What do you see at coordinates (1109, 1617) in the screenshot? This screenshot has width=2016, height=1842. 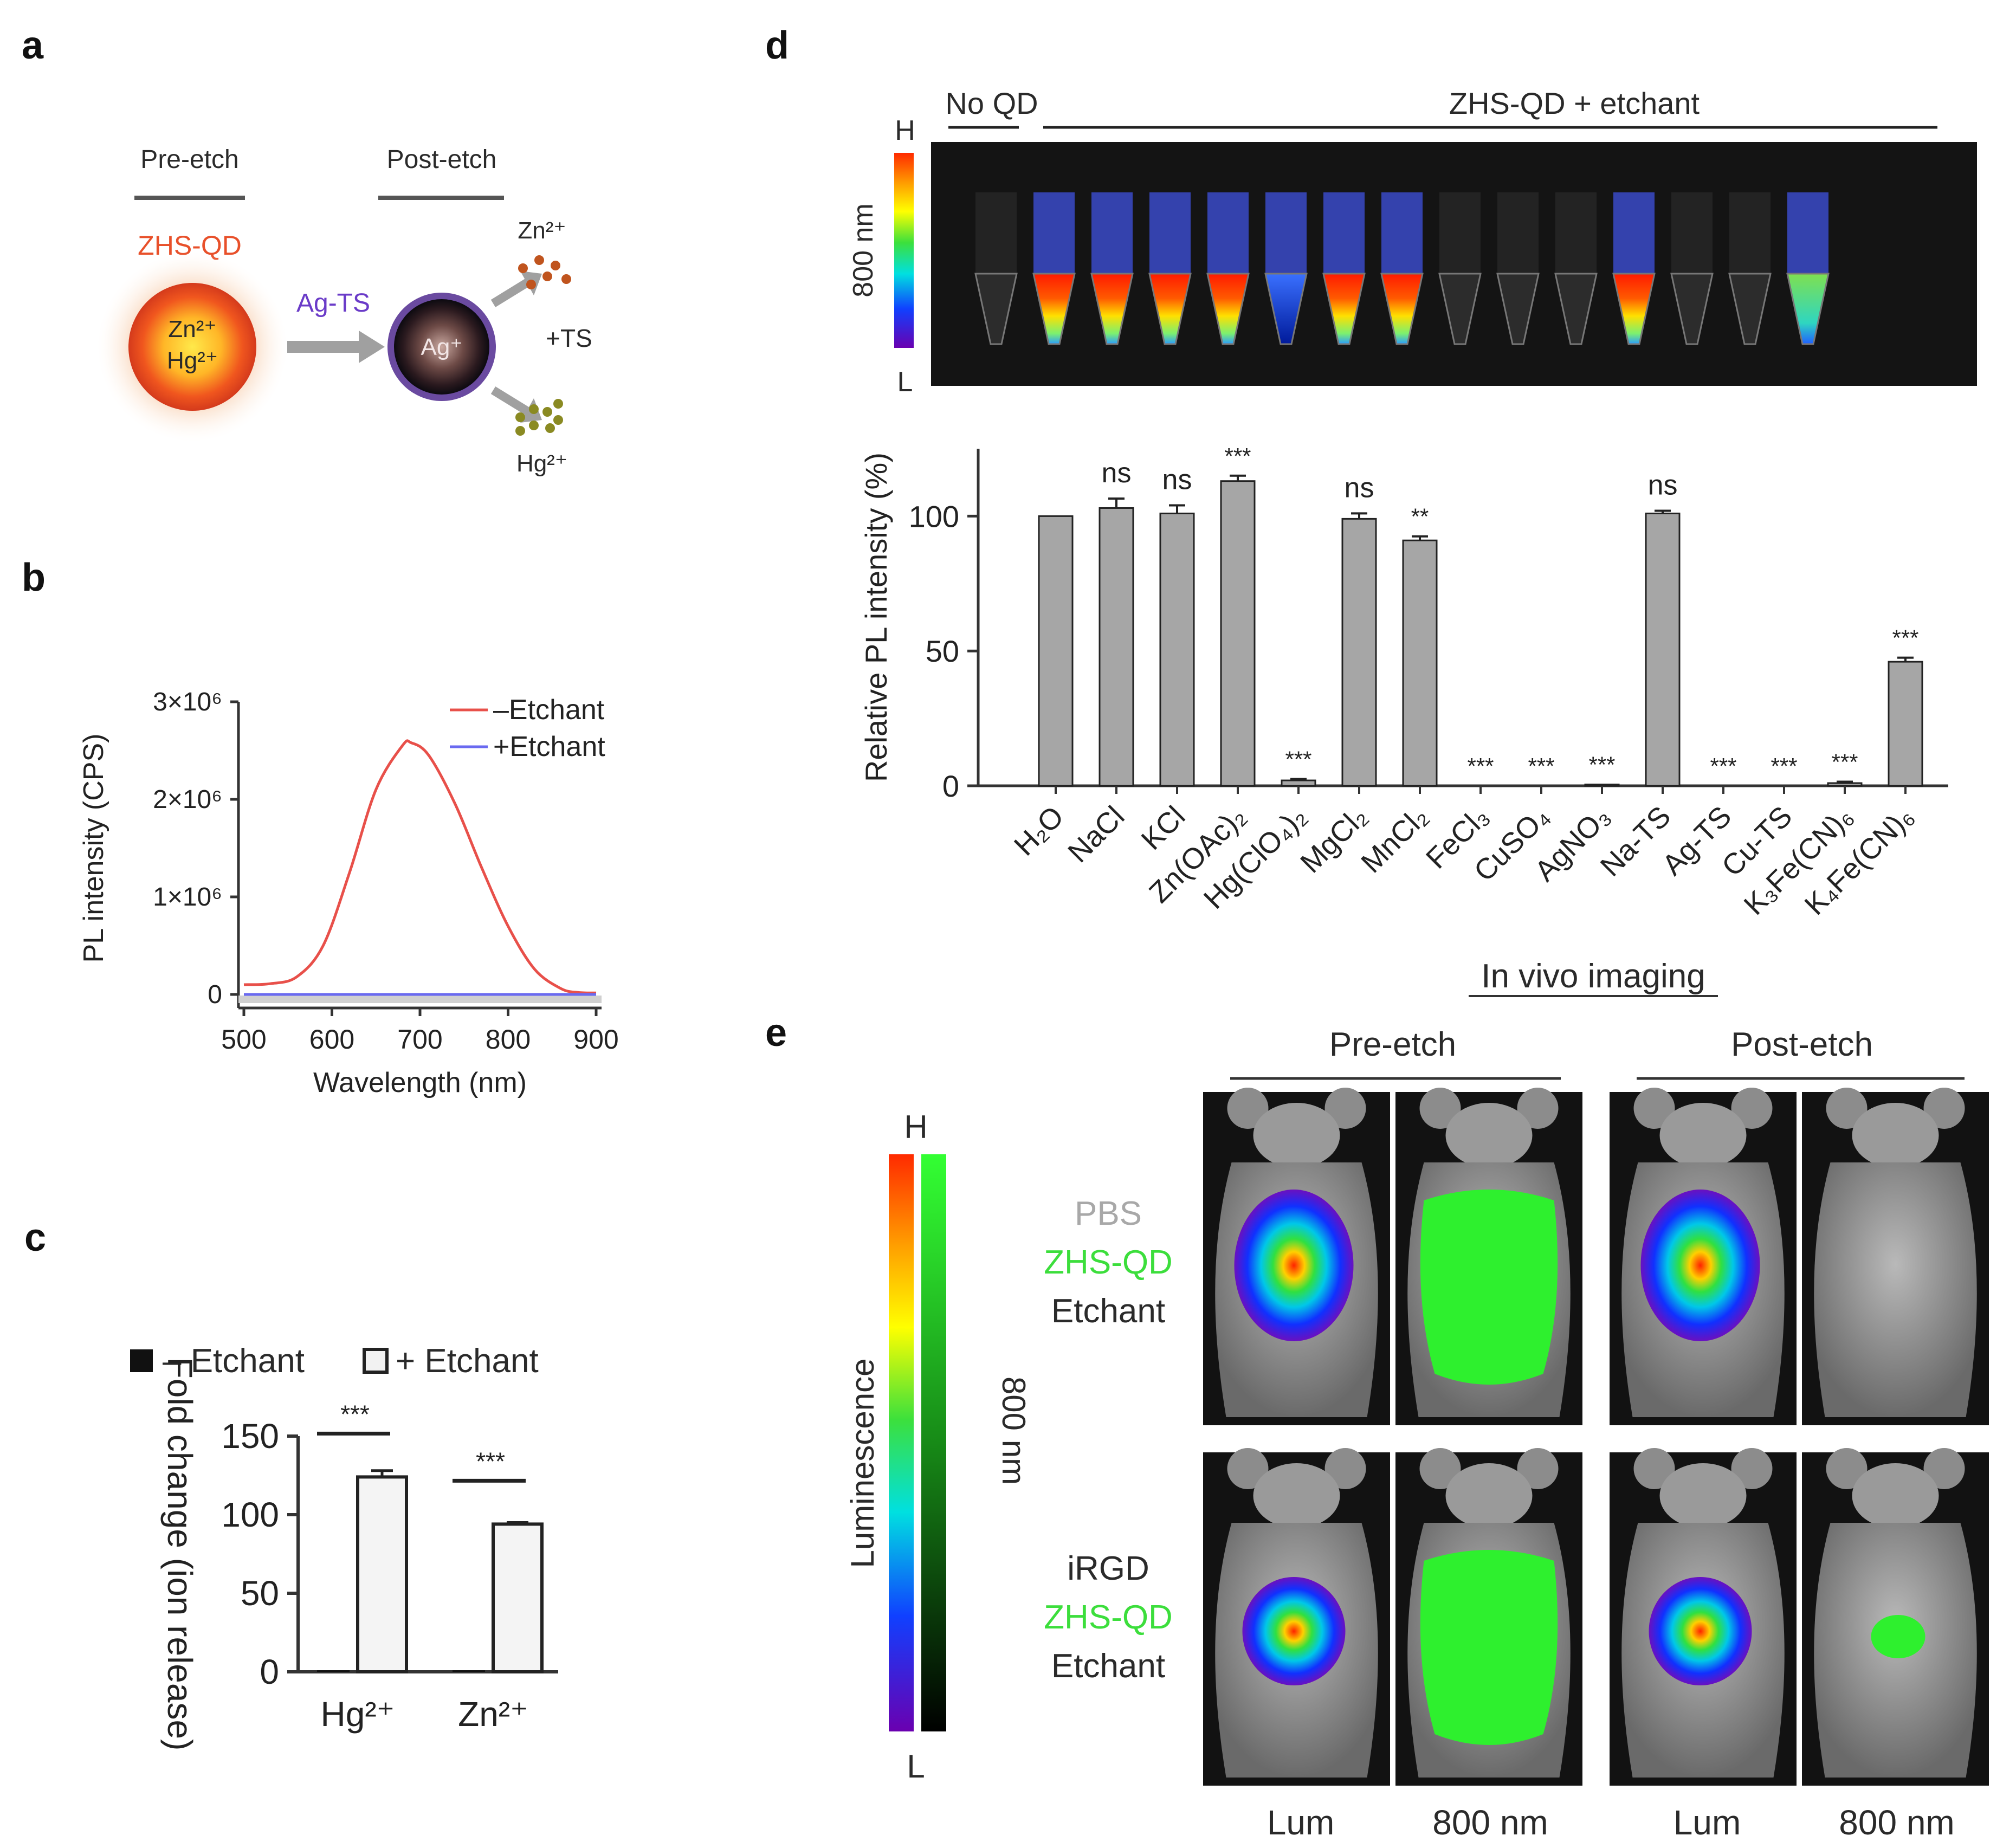 I see `row2-label-2: ZHS-QD` at bounding box center [1109, 1617].